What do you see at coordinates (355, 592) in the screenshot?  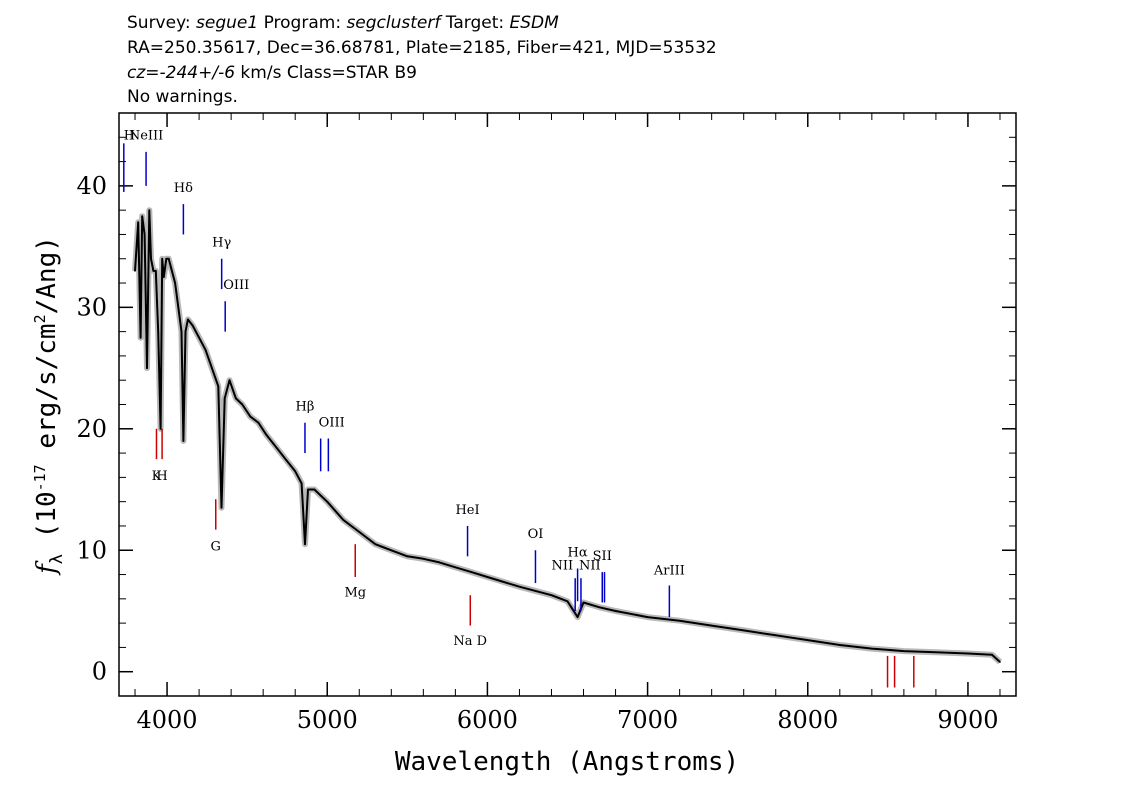 I see `spectral-line-label: Mg` at bounding box center [355, 592].